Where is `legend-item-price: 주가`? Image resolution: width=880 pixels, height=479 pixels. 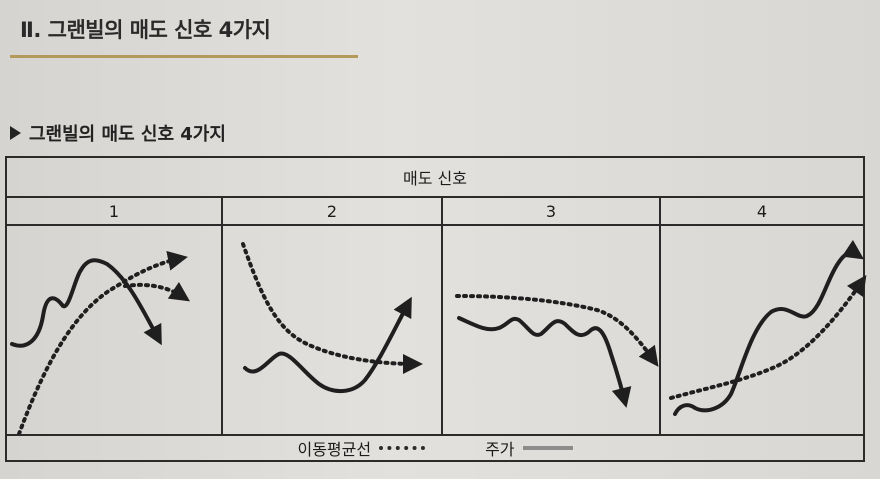 legend-item-price: 주가 is located at coordinates (529, 448).